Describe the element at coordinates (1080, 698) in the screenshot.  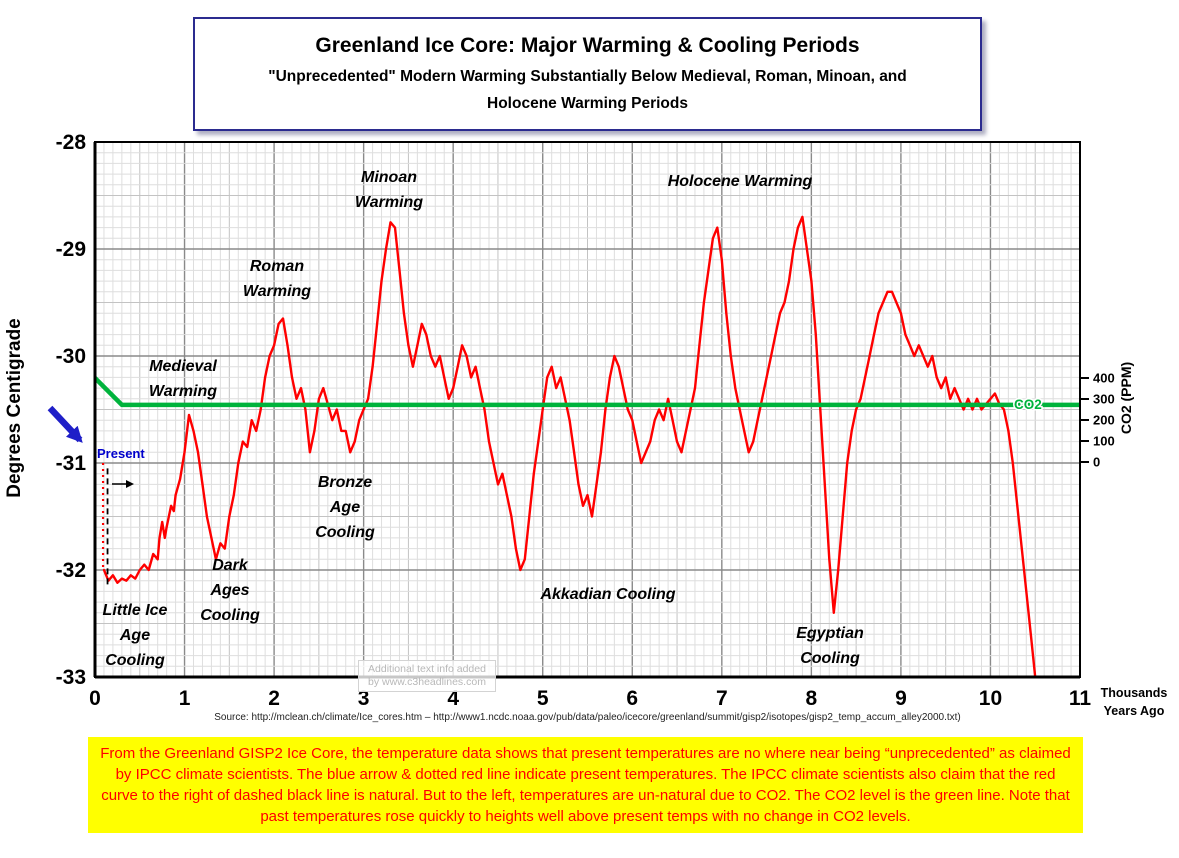
I see `x-tick-label: 11` at that location.